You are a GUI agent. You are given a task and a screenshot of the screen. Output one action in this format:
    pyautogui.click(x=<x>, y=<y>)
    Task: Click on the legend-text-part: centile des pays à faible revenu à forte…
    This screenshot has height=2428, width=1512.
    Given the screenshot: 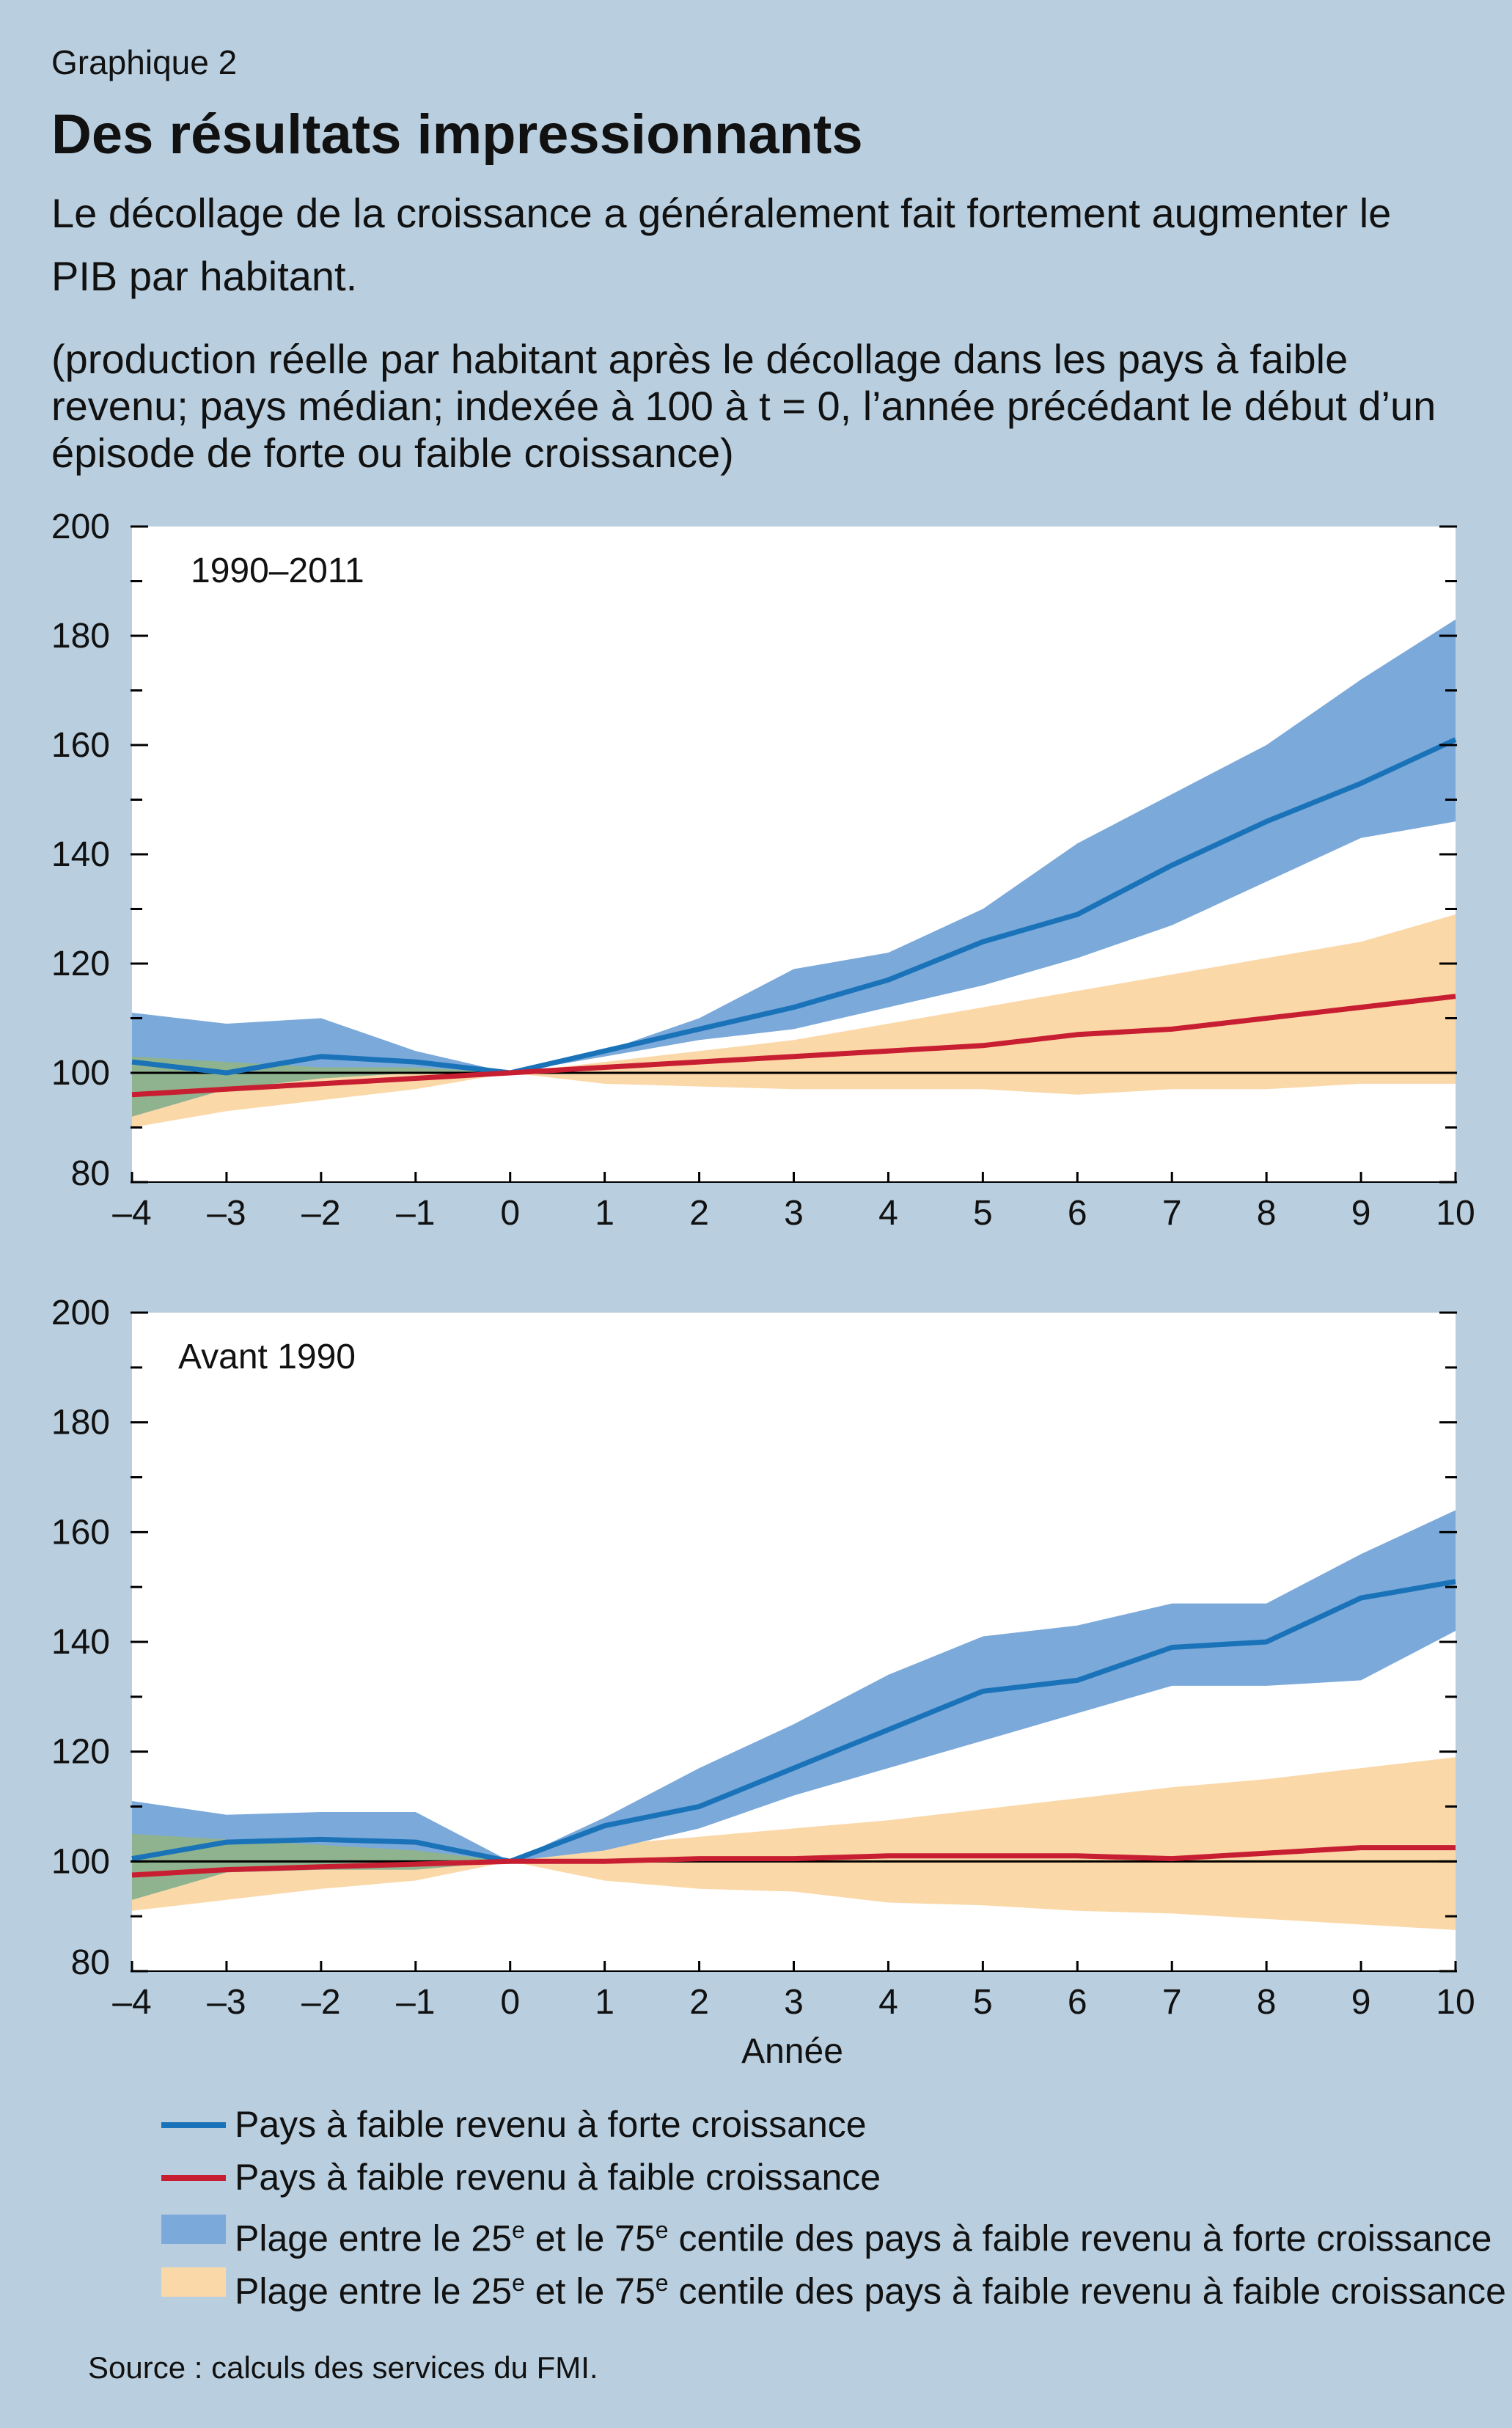 What is the action you would take?
    pyautogui.click(x=1080, y=2238)
    